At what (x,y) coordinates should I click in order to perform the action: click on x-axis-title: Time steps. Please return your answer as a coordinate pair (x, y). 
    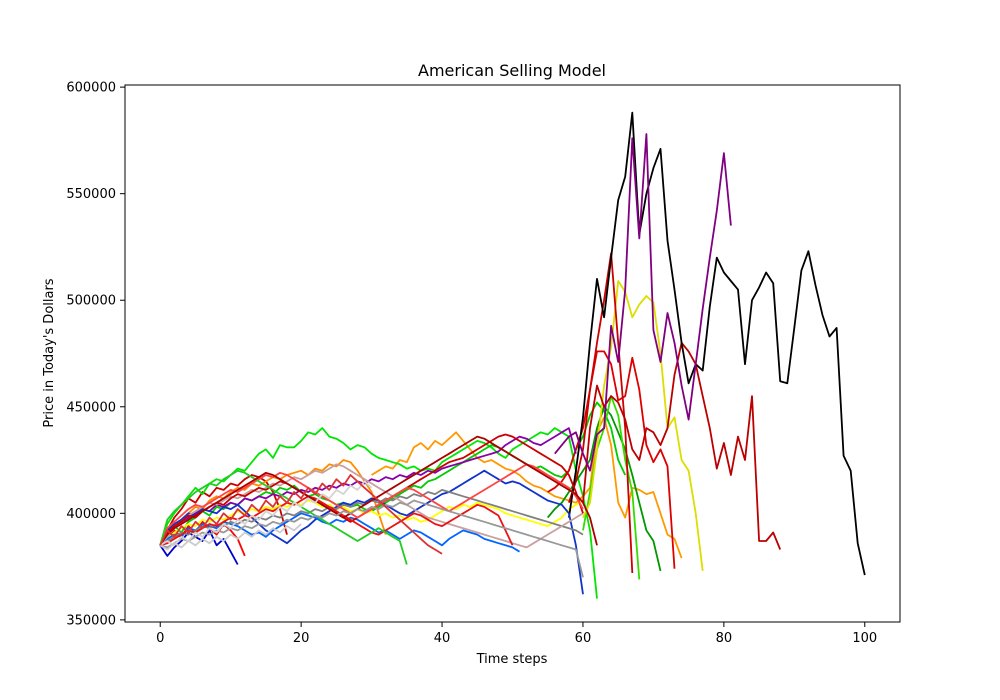
    Looking at the image, I should click on (512, 659).